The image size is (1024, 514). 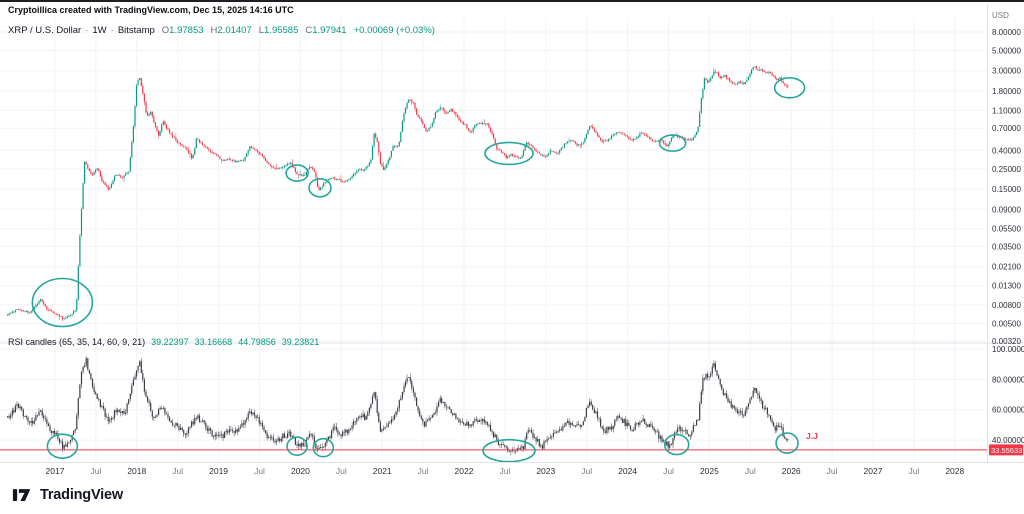 I want to click on svg-text: 0.03500, so click(x=1006, y=247).